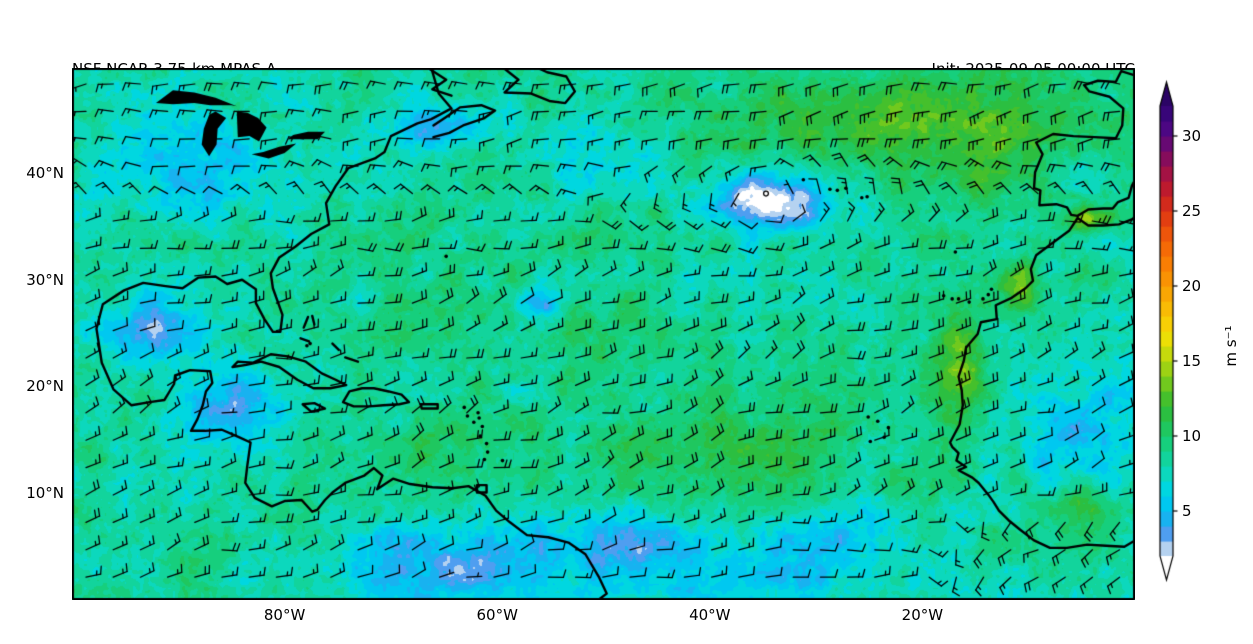  Describe the element at coordinates (1192, 436) in the screenshot. I see `colorbar-tick-label: 10` at that location.